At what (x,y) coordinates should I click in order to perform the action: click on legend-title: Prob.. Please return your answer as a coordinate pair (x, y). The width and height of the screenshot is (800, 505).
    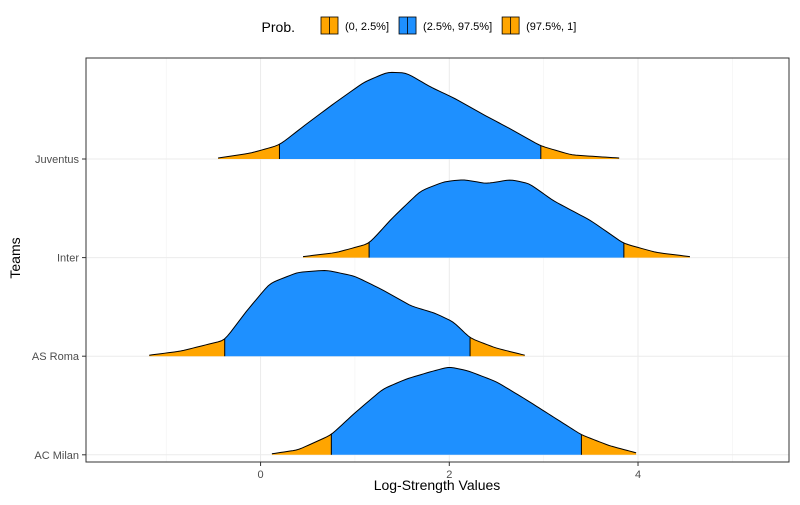
    Looking at the image, I should click on (278, 27).